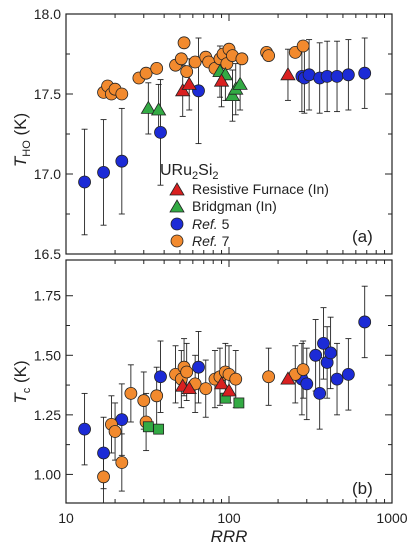  I want to click on x-tick-label: 1000, so click(391, 518).